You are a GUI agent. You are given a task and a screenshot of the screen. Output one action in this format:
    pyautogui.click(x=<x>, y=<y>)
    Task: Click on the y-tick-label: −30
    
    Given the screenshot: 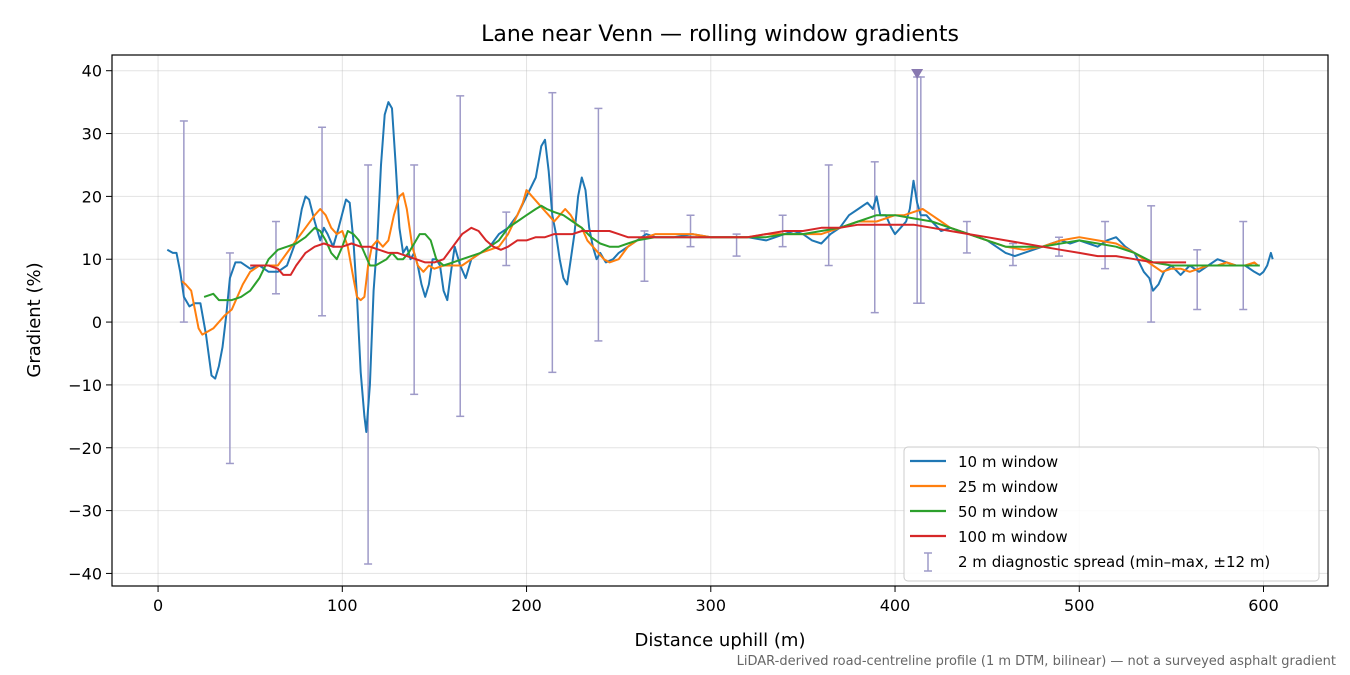 What is the action you would take?
    pyautogui.click(x=85, y=511)
    